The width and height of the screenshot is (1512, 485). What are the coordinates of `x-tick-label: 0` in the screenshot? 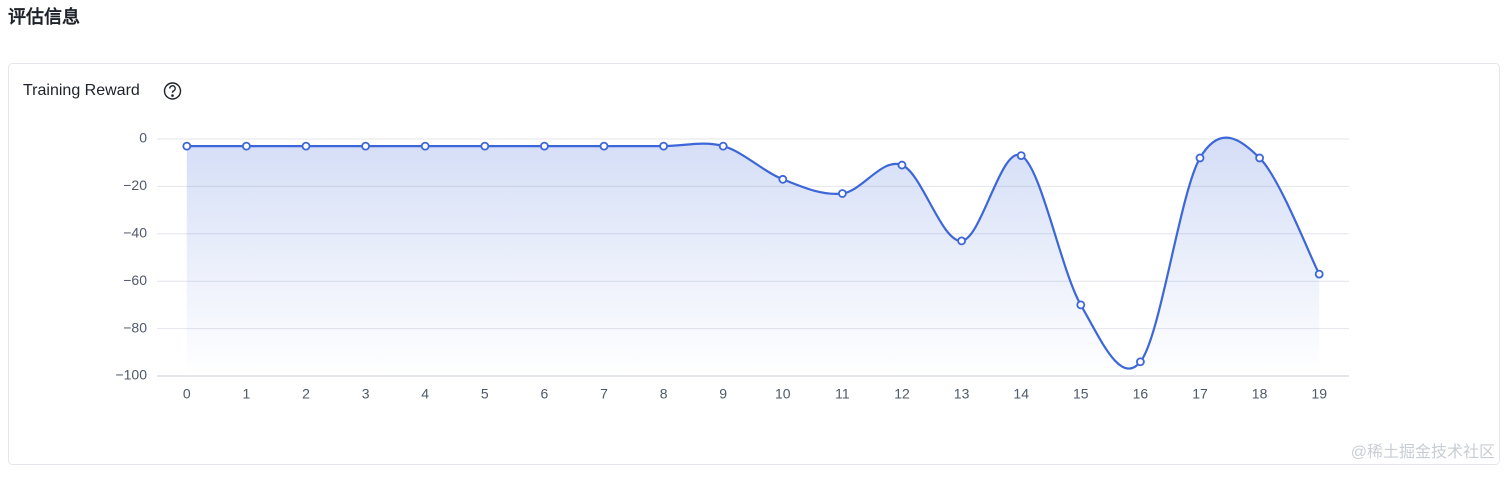 It's located at (187, 394).